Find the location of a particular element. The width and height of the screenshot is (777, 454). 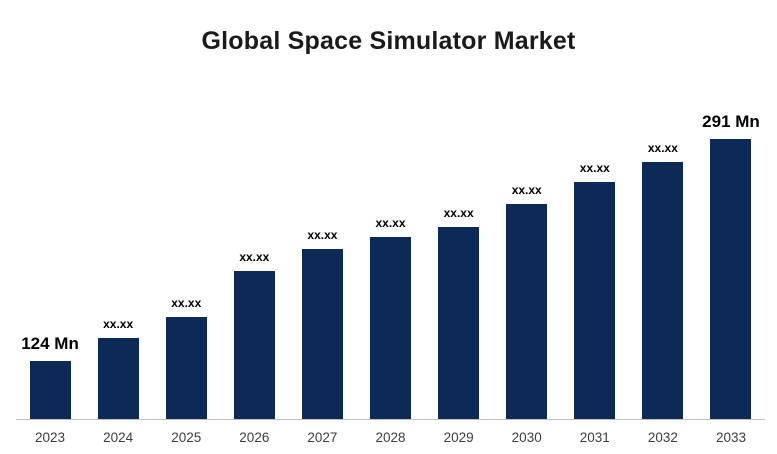

bar-group: 291 Mn is located at coordinates (731, 265).